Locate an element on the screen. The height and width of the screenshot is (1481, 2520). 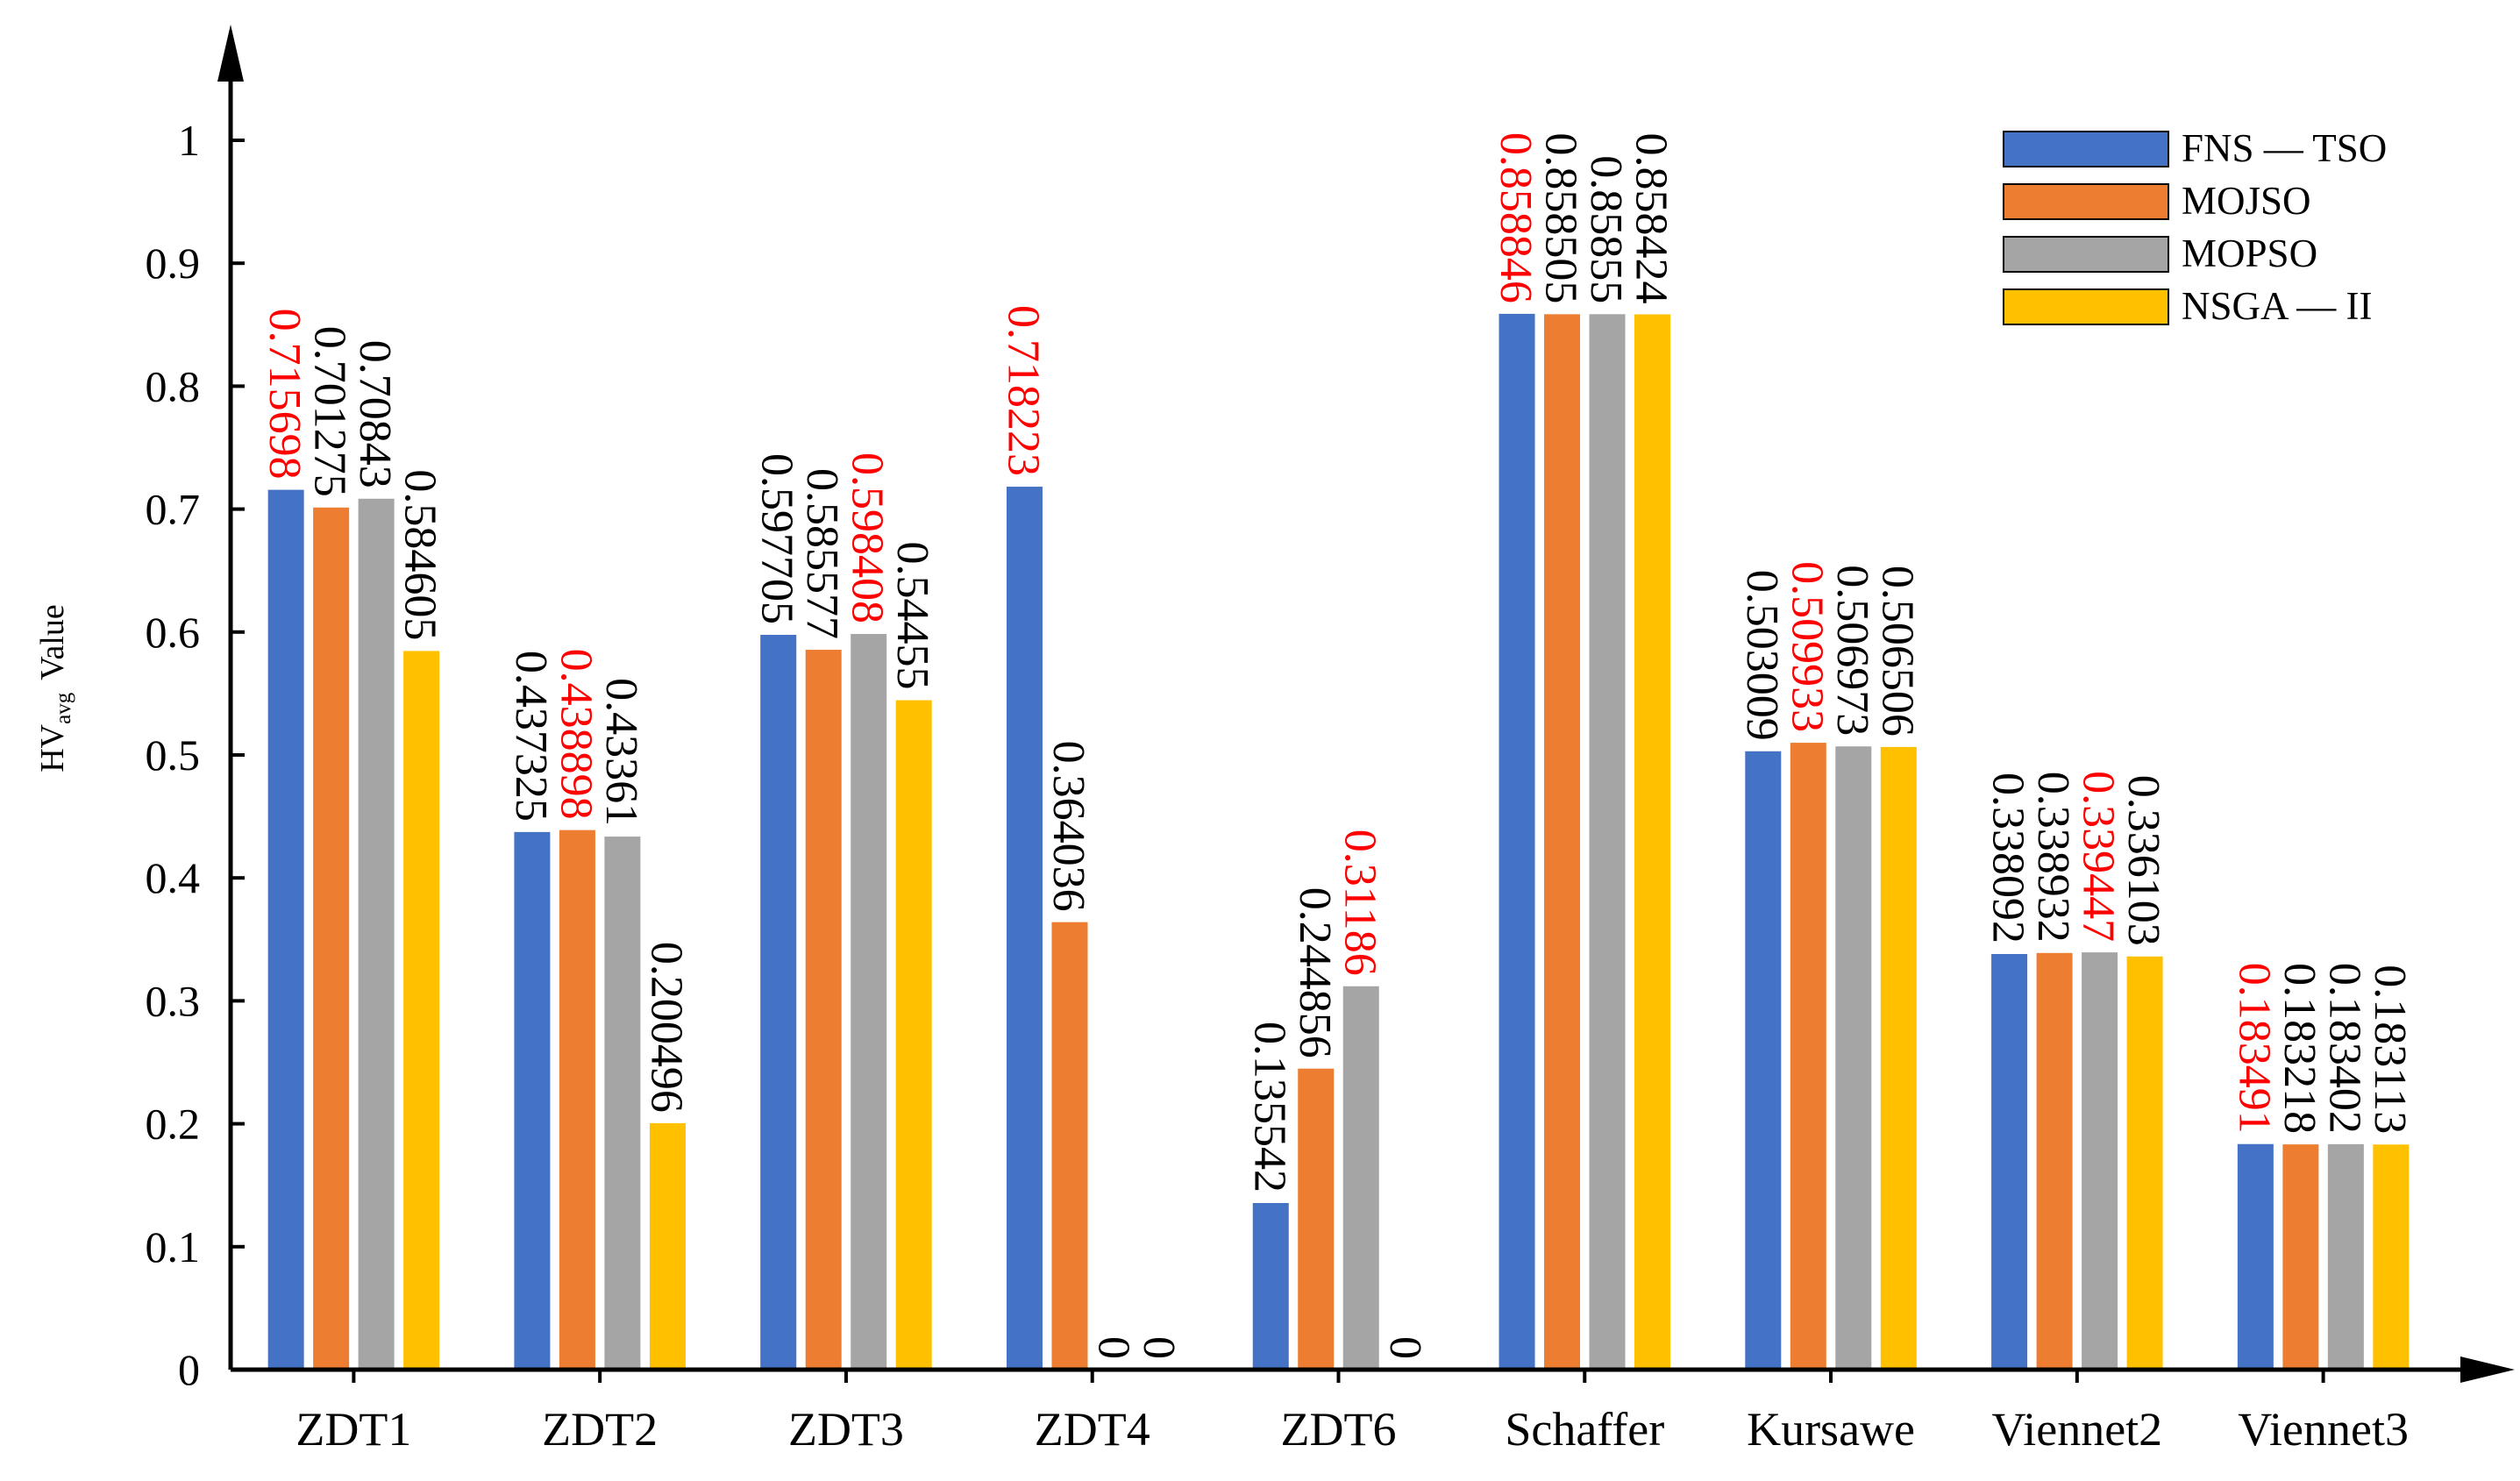
data-label-Kursawe-2: 0.506973 is located at coordinates (1852, 650).